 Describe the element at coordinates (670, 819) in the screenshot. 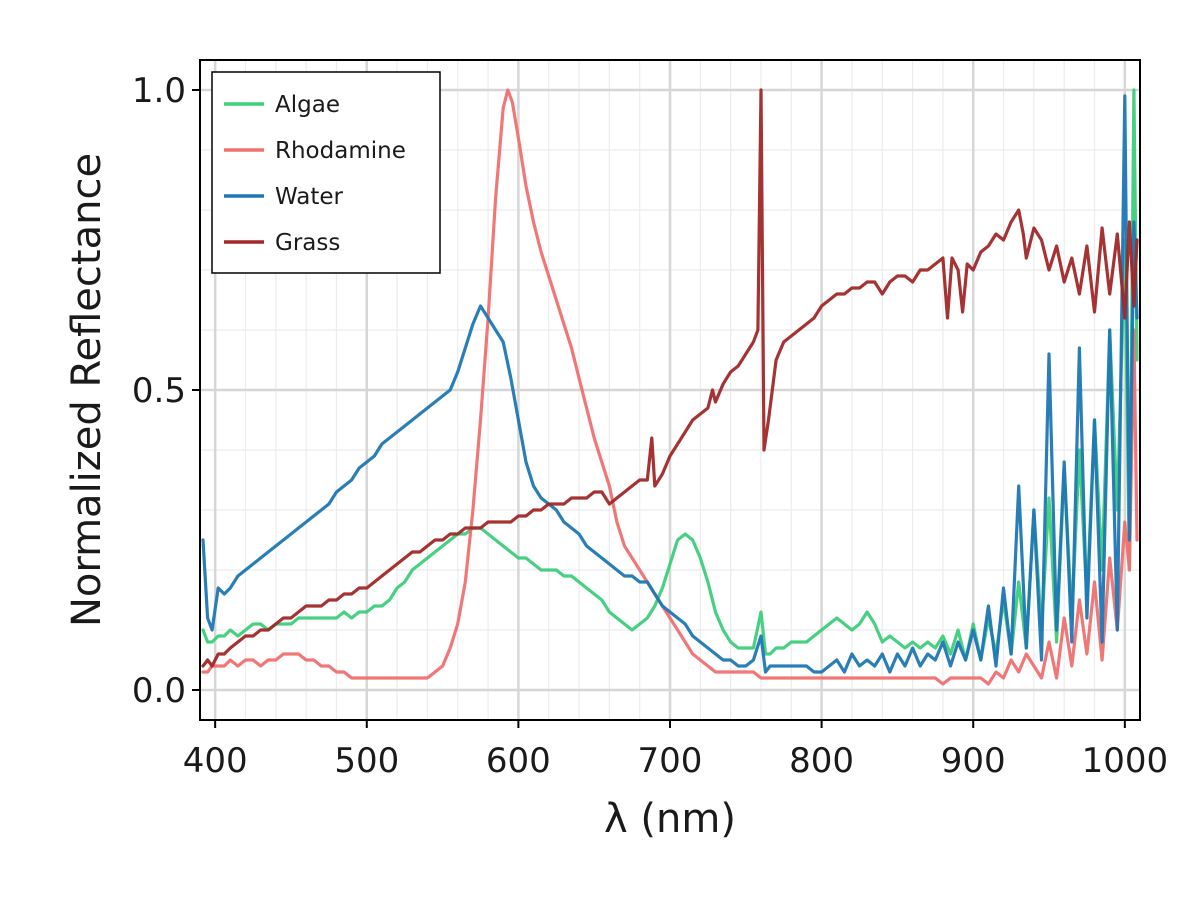

I see `x-axis-label: λ (nm)` at that location.